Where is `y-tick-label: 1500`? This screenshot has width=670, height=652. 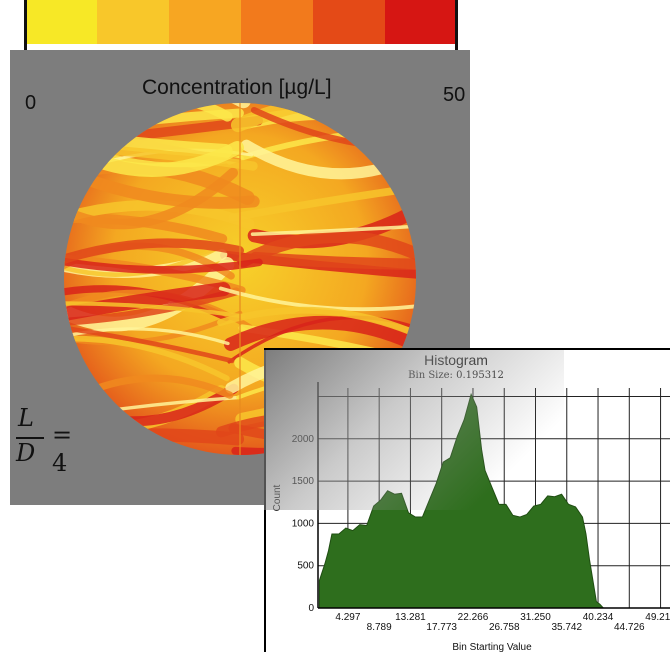
y-tick-label: 1500 is located at coordinates (303, 481).